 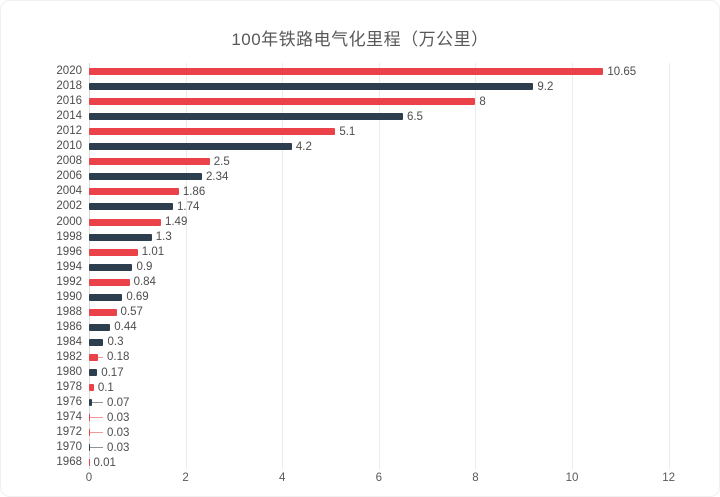 What do you see at coordinates (347, 131) in the screenshot?
I see `value-label: 5.1` at bounding box center [347, 131].